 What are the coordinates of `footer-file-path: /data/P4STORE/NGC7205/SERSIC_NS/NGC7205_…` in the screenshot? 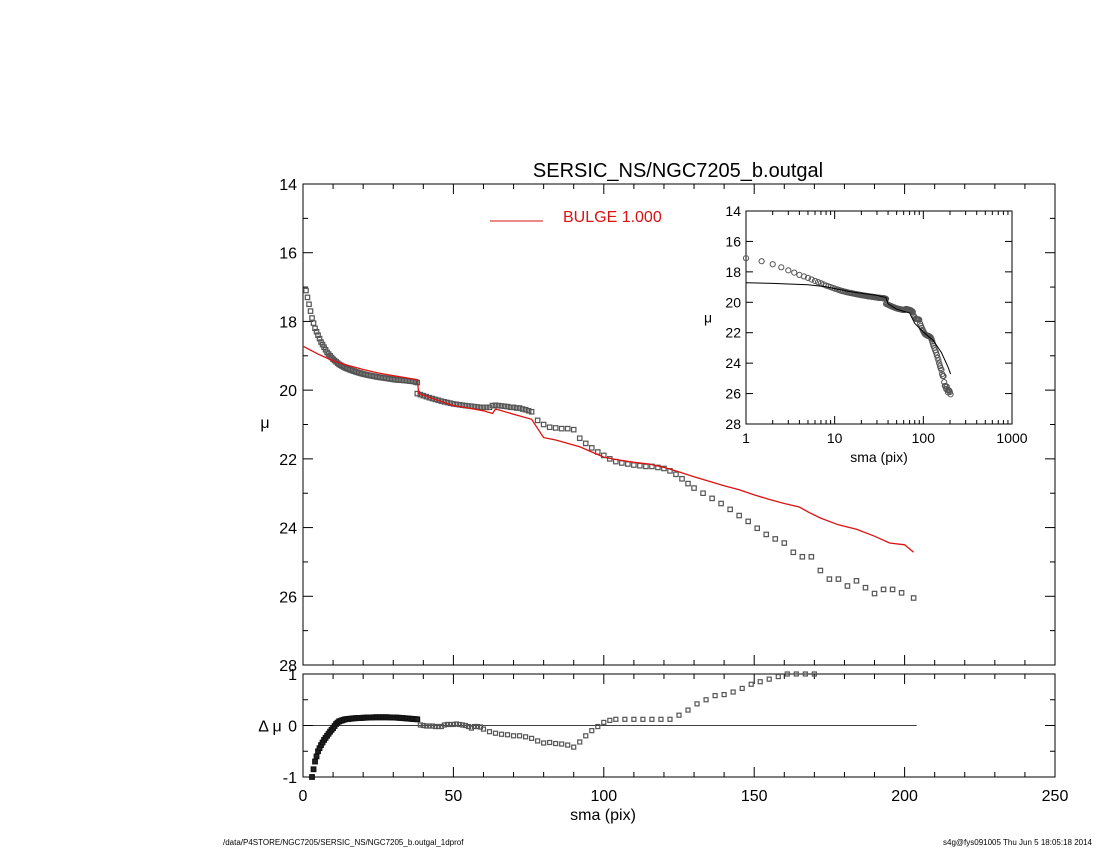 It's located at (343, 842).